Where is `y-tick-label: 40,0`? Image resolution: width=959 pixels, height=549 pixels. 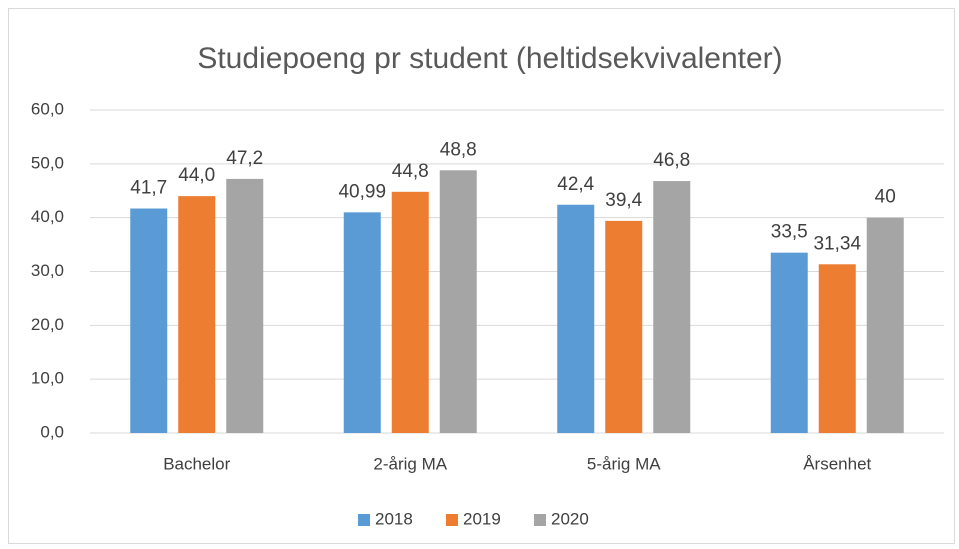
y-tick-label: 40,0 is located at coordinates (47, 216).